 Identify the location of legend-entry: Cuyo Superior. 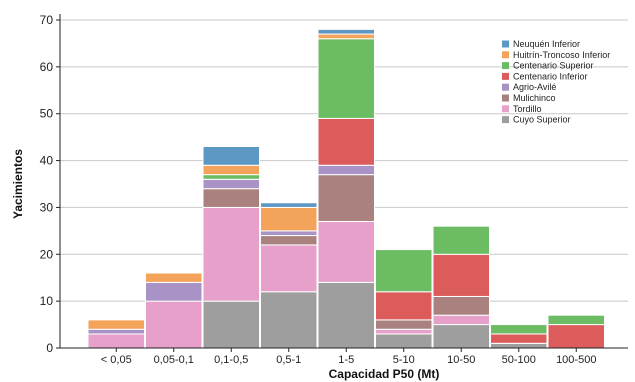
(542, 120).